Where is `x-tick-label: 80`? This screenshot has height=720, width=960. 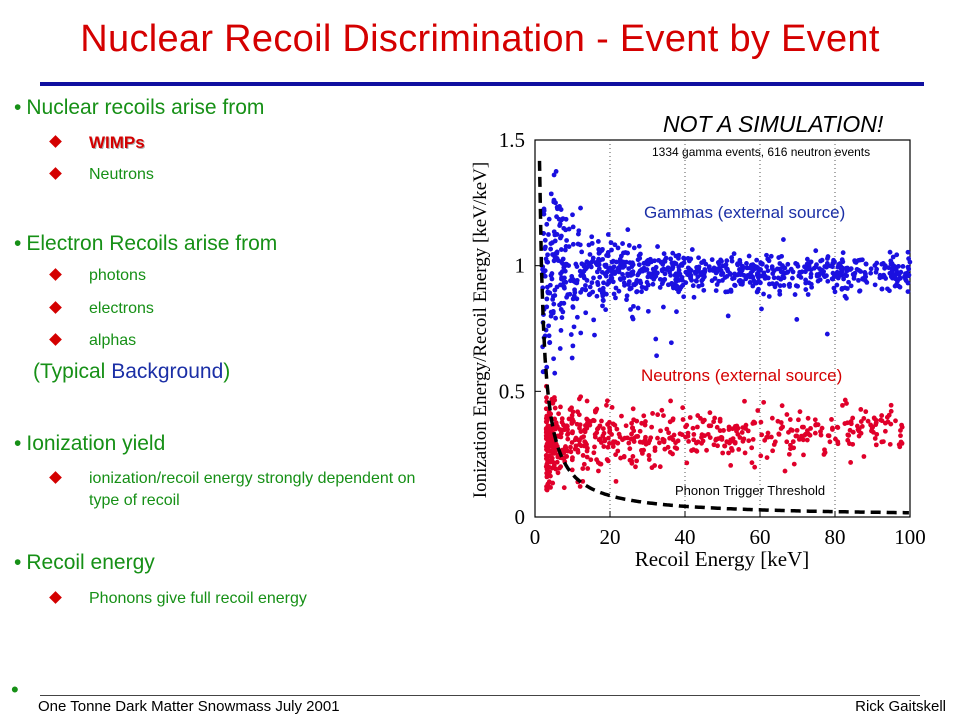 x-tick-label: 80 is located at coordinates (835, 537).